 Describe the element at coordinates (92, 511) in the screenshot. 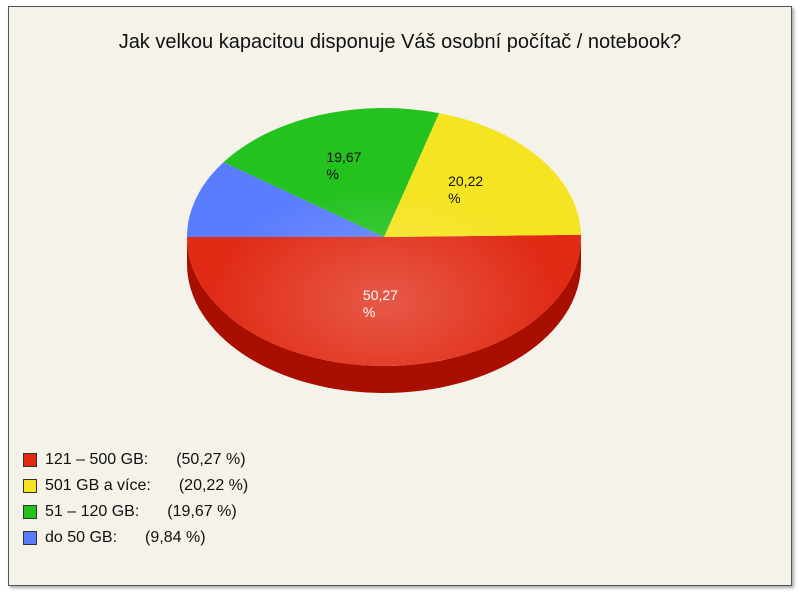

I see `legend-label-2: 51 – 120 GB:` at that location.